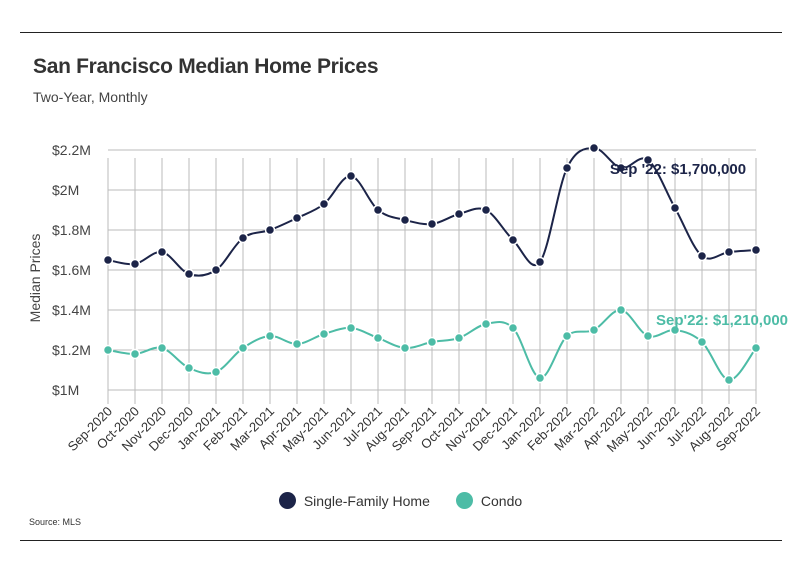  I want to click on chart-subtitle: Two-Year, Monthly, so click(90, 97).